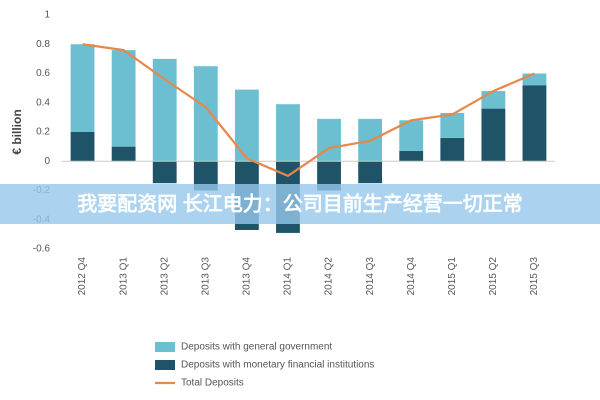 The height and width of the screenshot is (400, 600). What do you see at coordinates (43, 102) in the screenshot?
I see `y-tick-label: 0.4` at bounding box center [43, 102].